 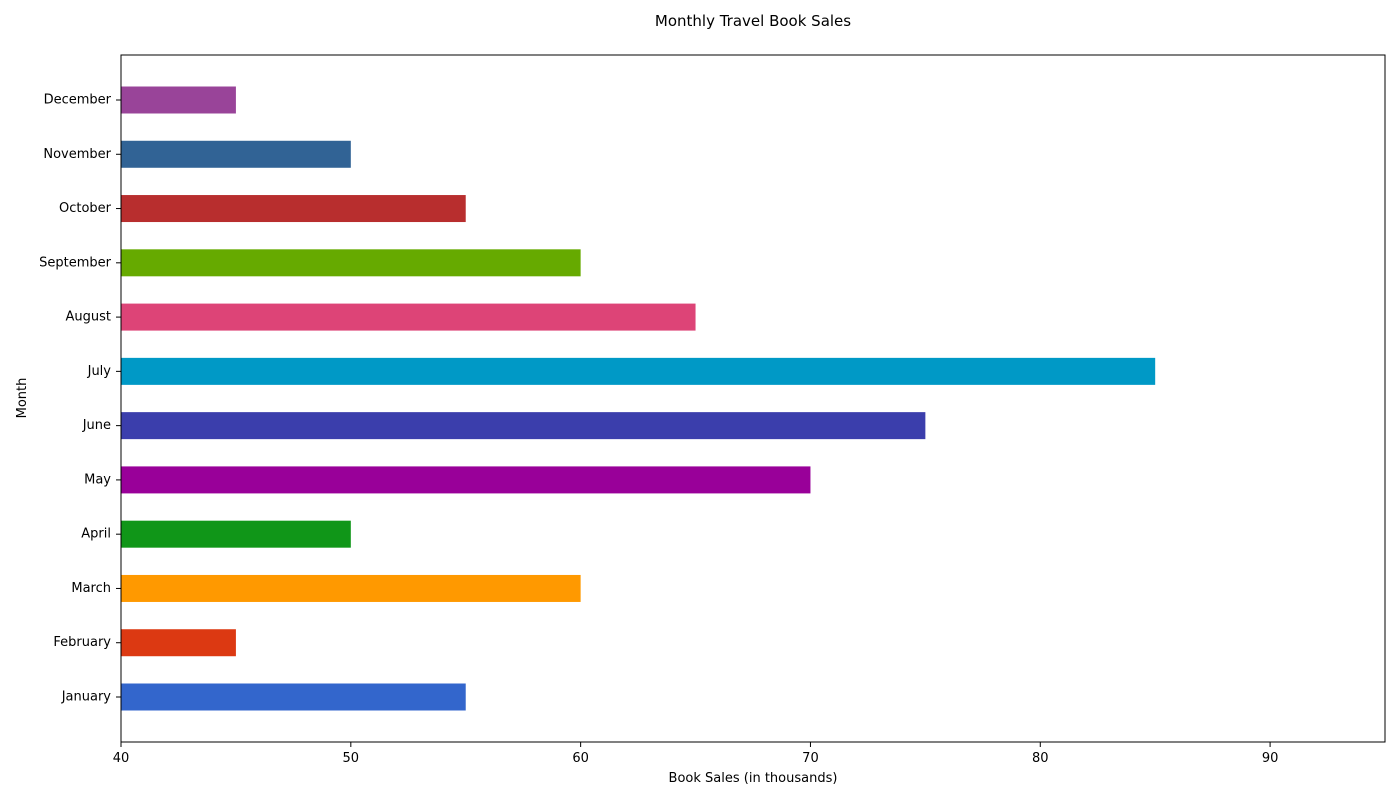 I want to click on x-axis-label: Book Sales (in thousands), so click(x=753, y=778).